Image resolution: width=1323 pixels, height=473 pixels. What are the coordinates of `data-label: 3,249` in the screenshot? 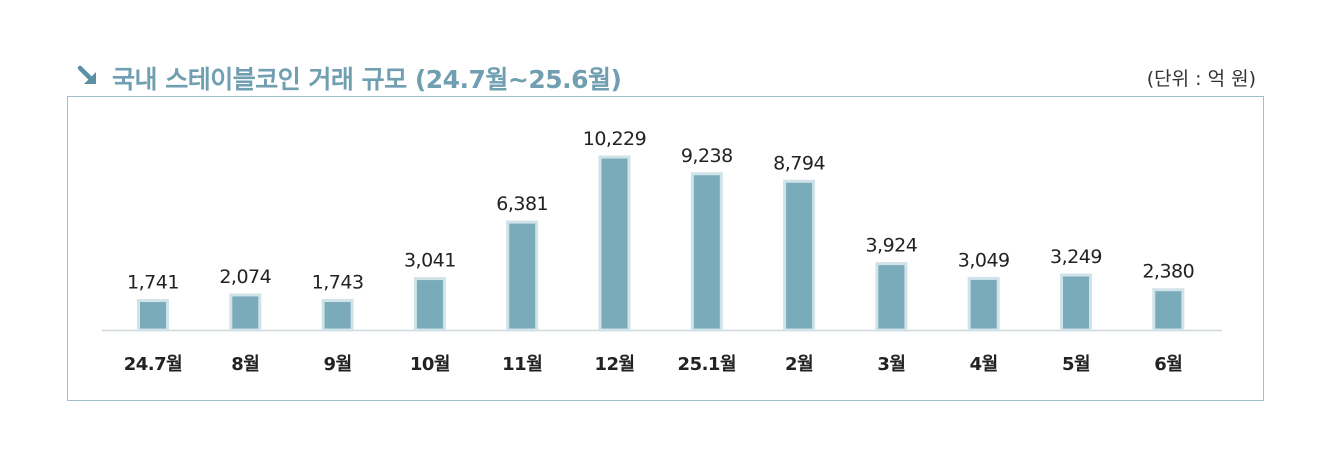 It's located at (1076, 257).